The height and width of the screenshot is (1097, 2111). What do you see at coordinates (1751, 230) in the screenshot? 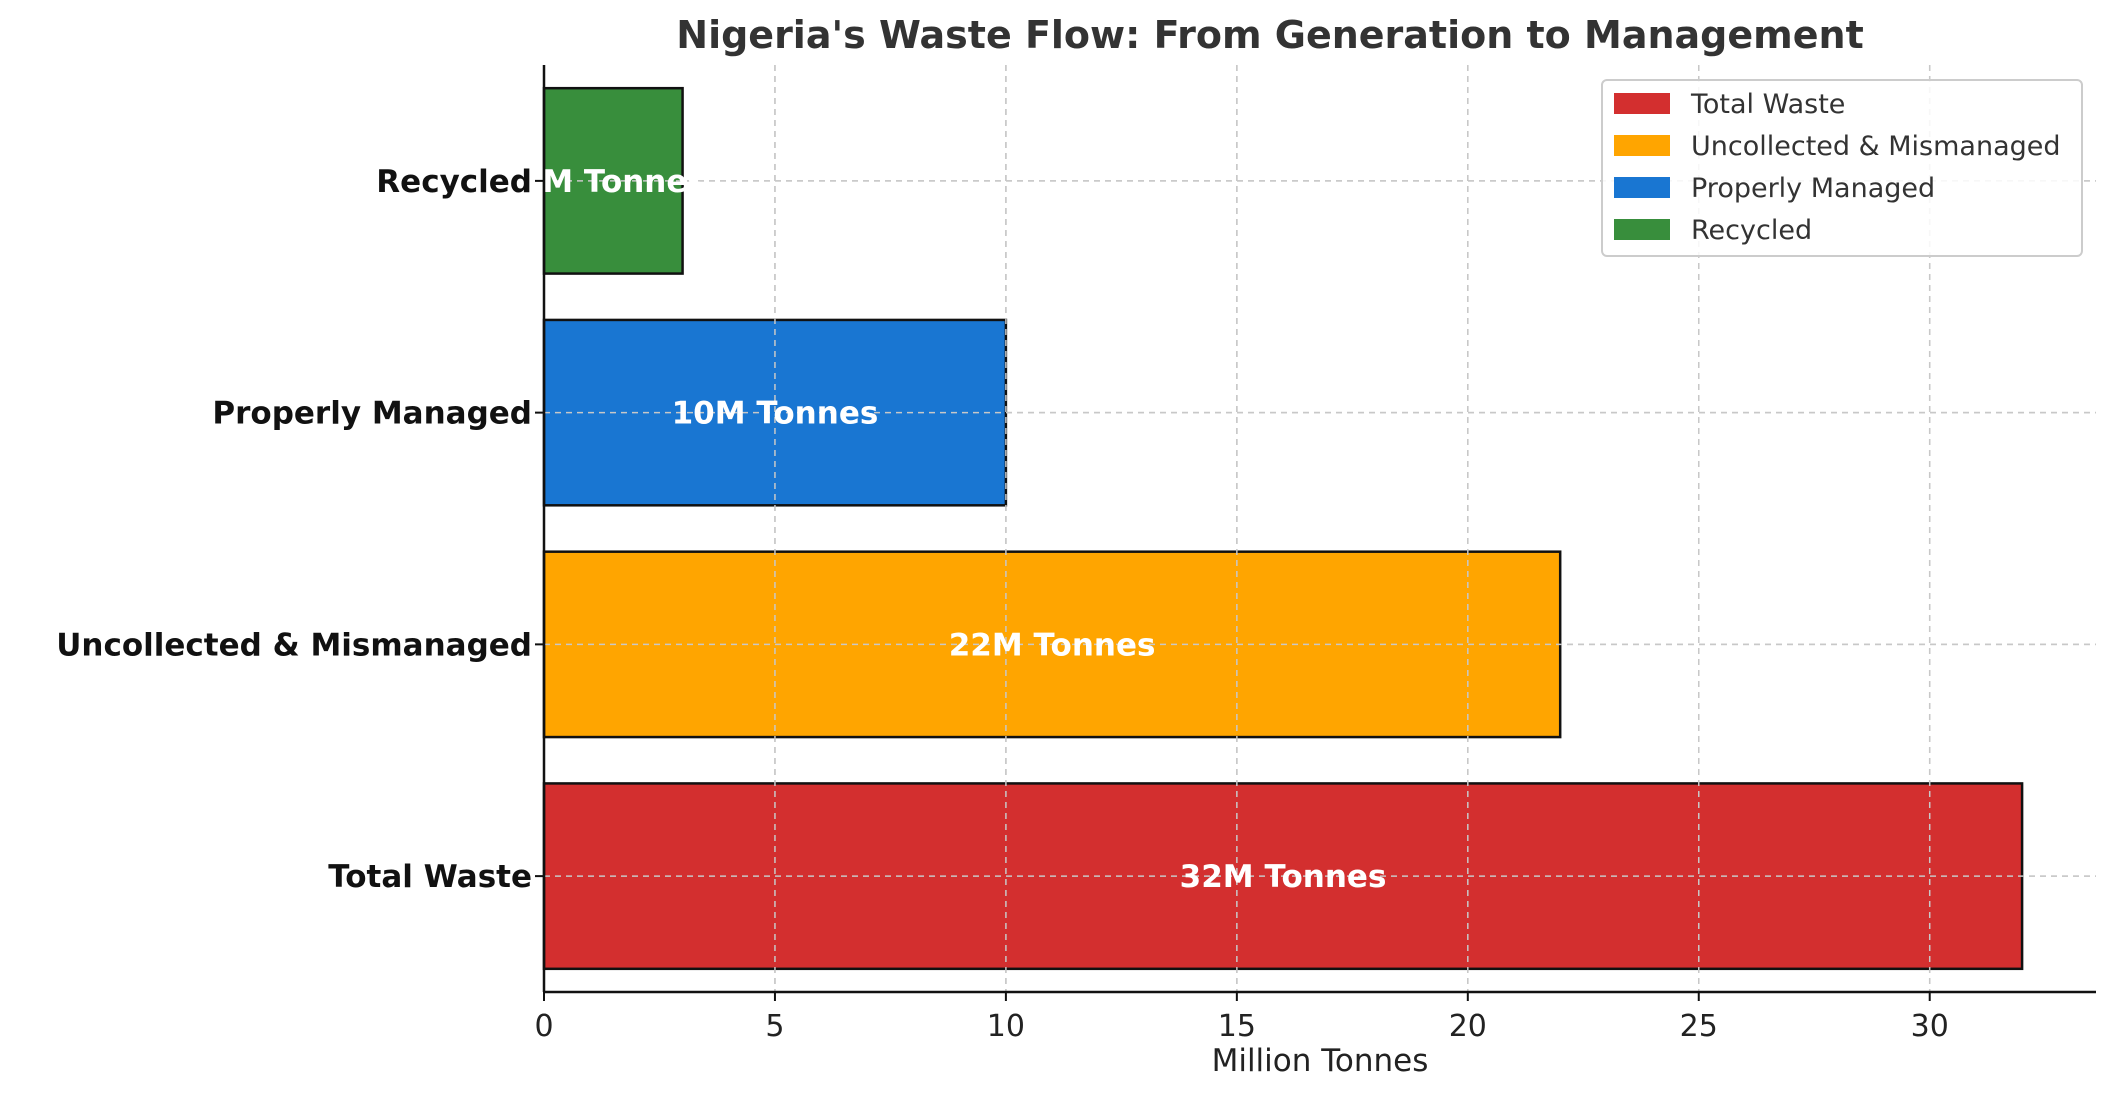
I see `legend-label-recycled: Recycled` at bounding box center [1751, 230].